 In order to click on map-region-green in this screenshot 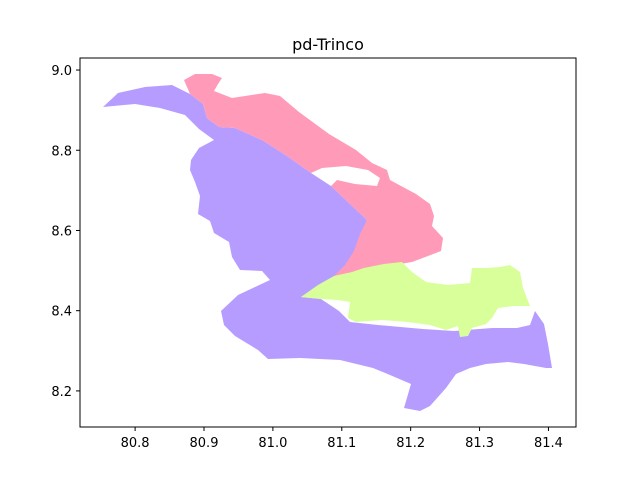, I will do `click(415, 299)`.